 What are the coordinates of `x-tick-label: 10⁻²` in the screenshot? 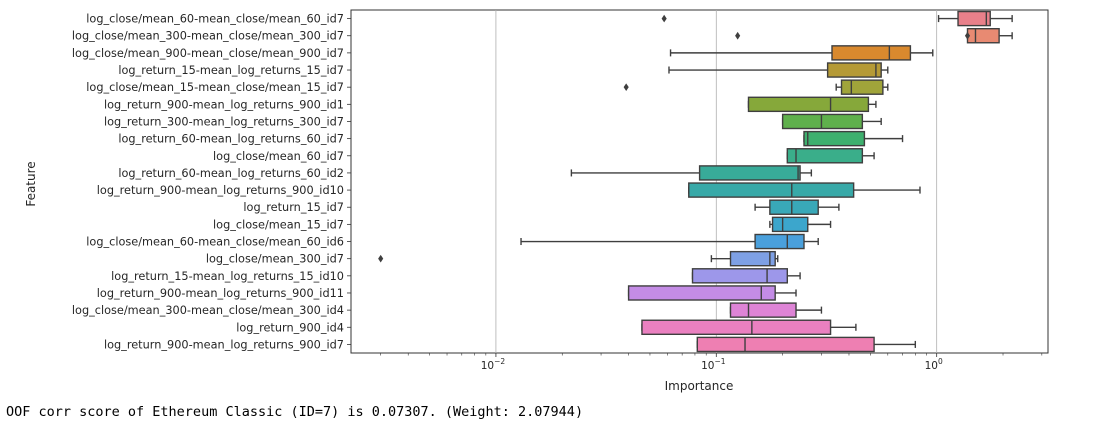 It's located at (493, 364).